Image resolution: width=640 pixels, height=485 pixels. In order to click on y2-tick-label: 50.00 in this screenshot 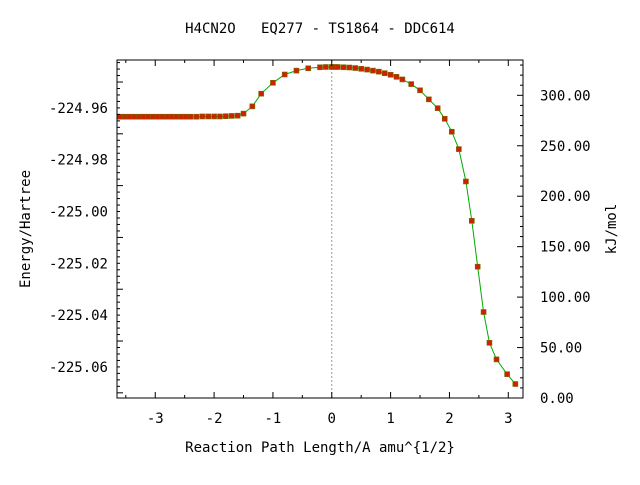, I will do `click(561, 349)`.